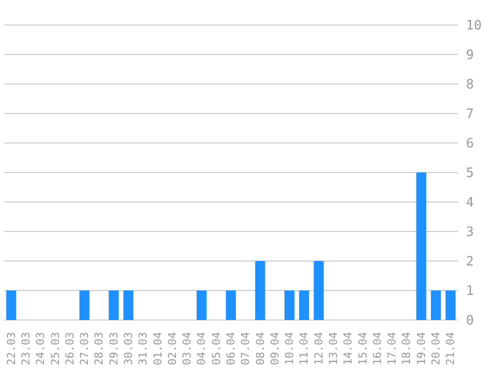 Image resolution: width=498 pixels, height=370 pixels. I want to click on x-tick-label: 08.04, so click(260, 349).